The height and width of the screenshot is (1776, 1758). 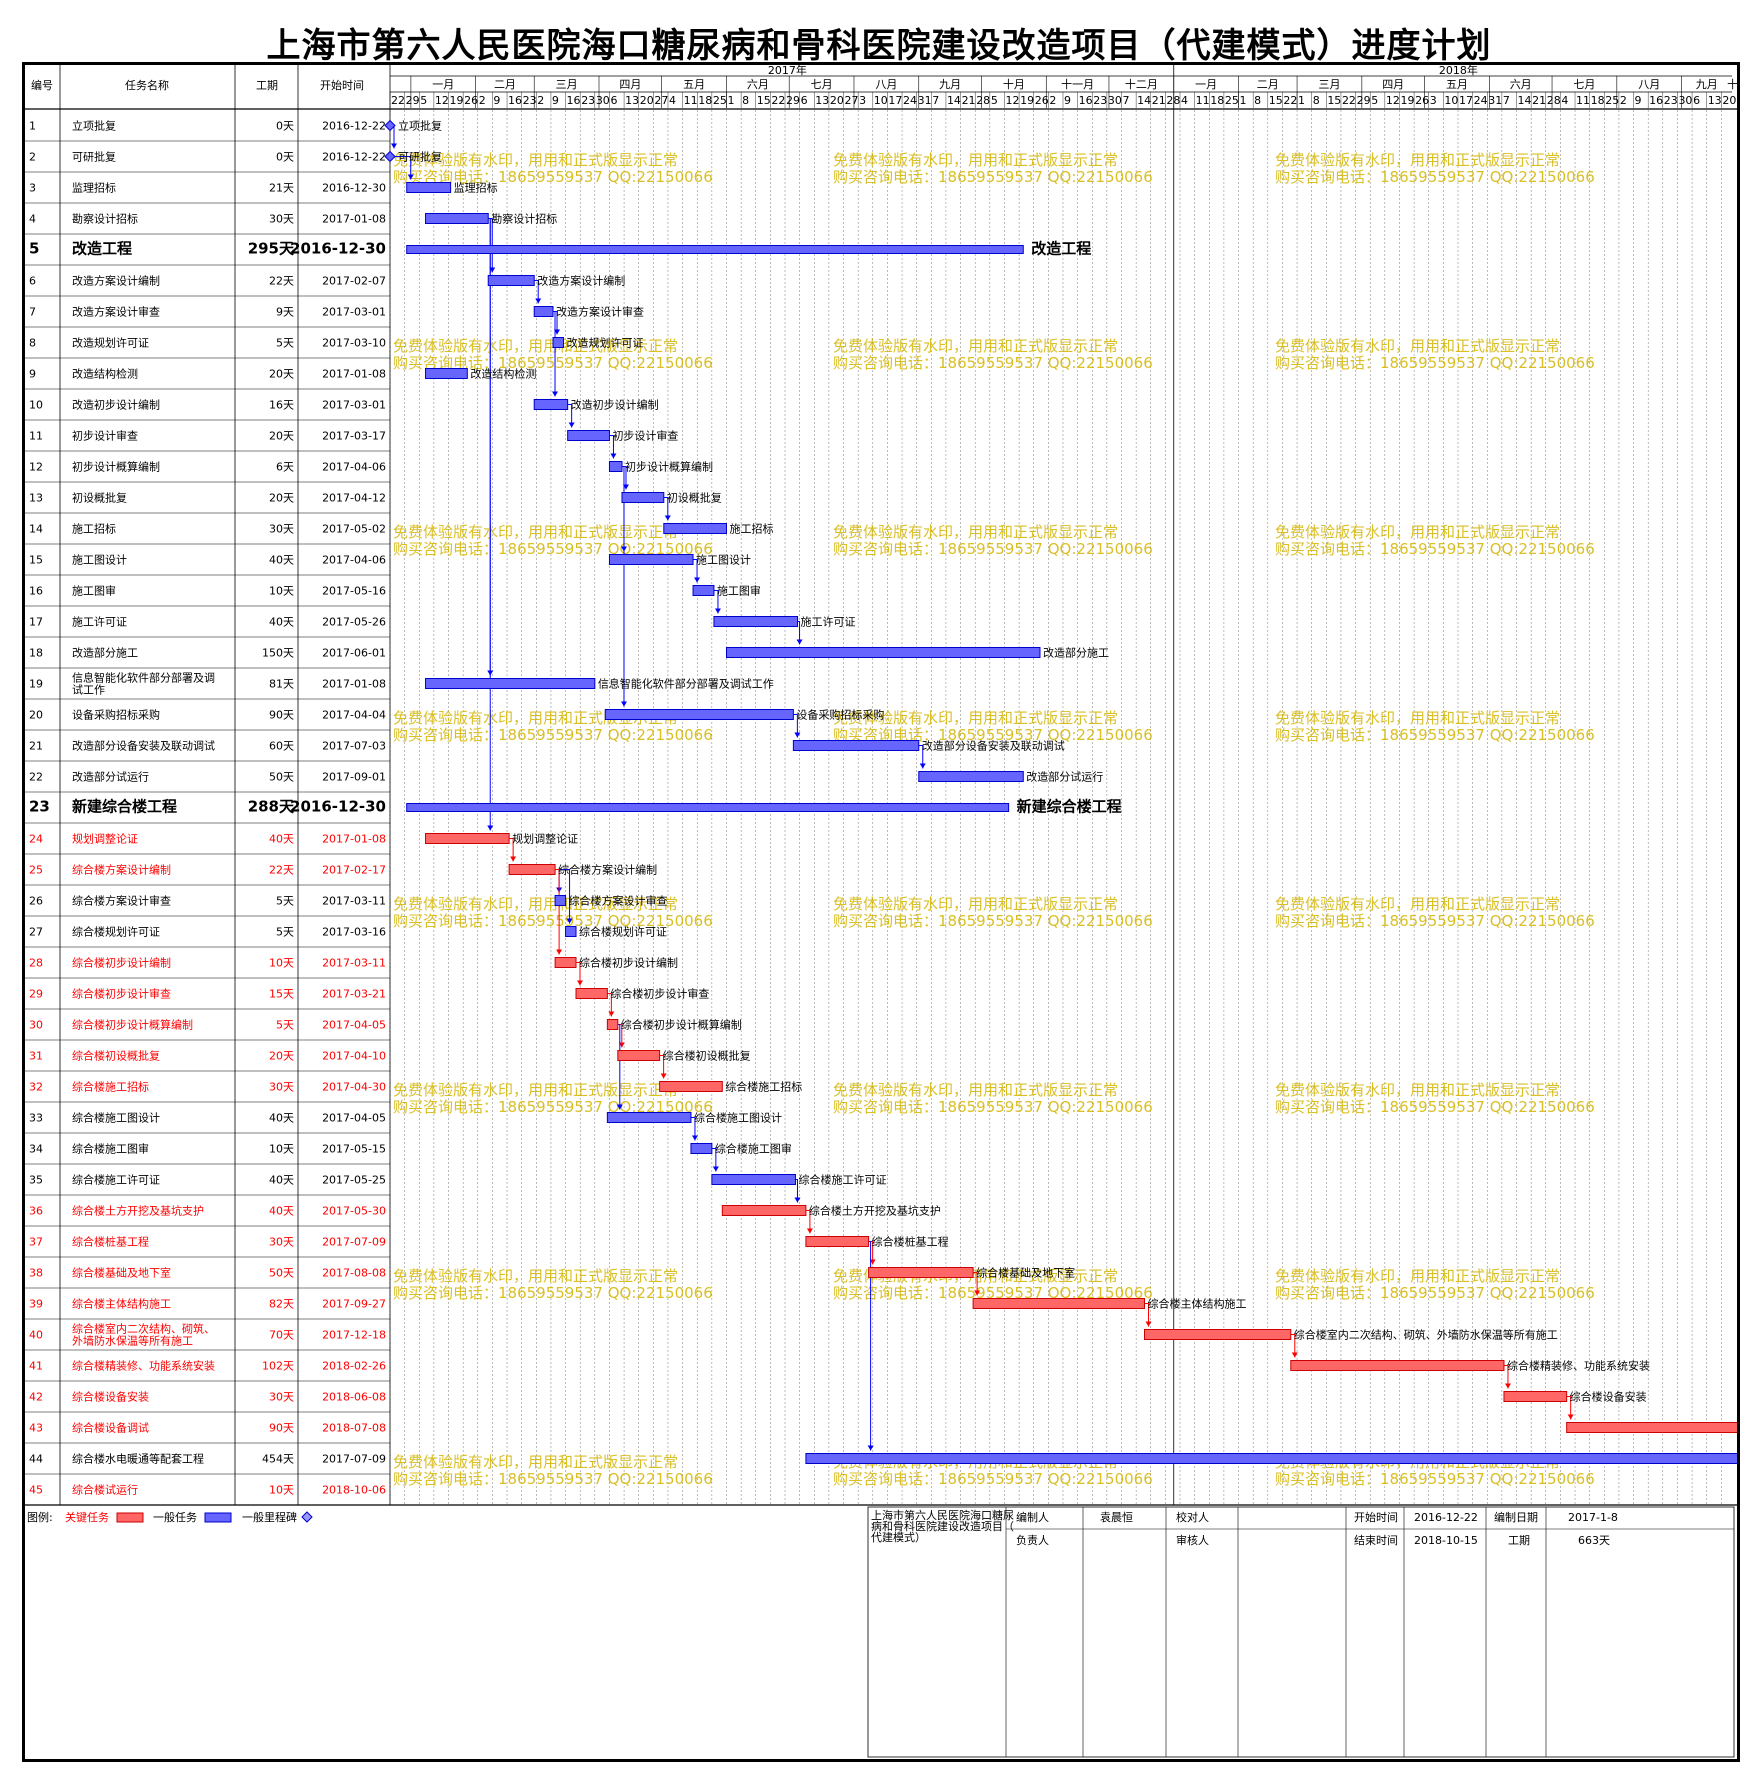 What do you see at coordinates (147, 85) in the screenshot?
I see `col-header-name: 任务名称` at bounding box center [147, 85].